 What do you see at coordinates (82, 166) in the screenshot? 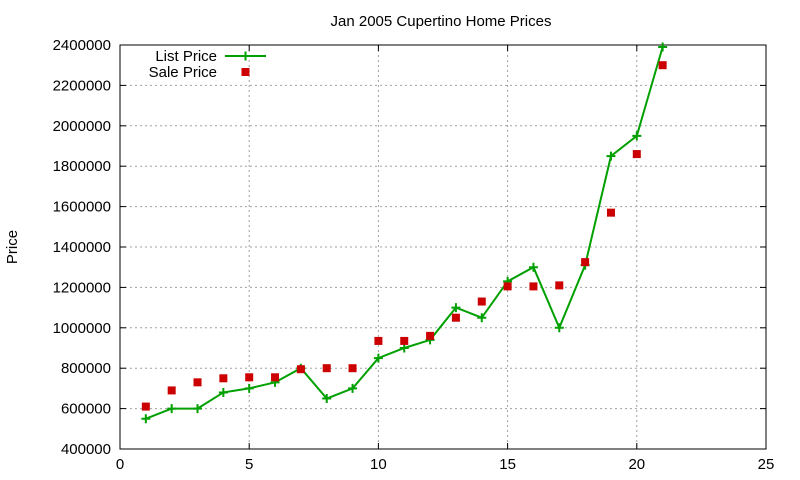
I see `y-tick-label: 1800000` at bounding box center [82, 166].